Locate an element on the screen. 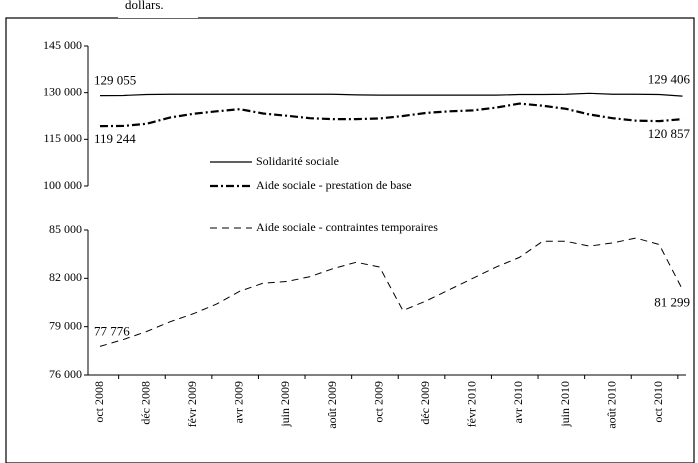 The height and width of the screenshot is (463, 698). x-tick-label: juin 2010 is located at coordinates (565, 404).